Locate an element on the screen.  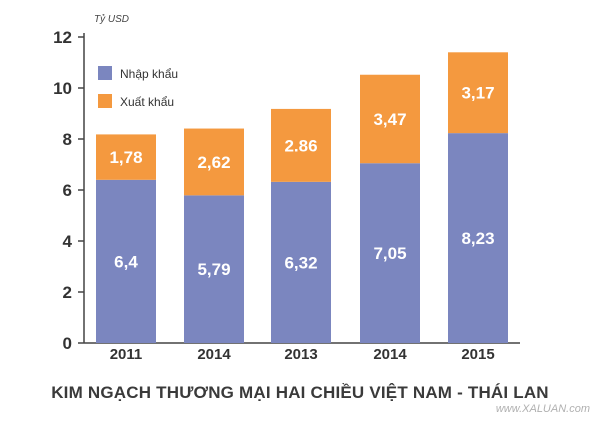
data-label: 3,47 is located at coordinates (389, 119).